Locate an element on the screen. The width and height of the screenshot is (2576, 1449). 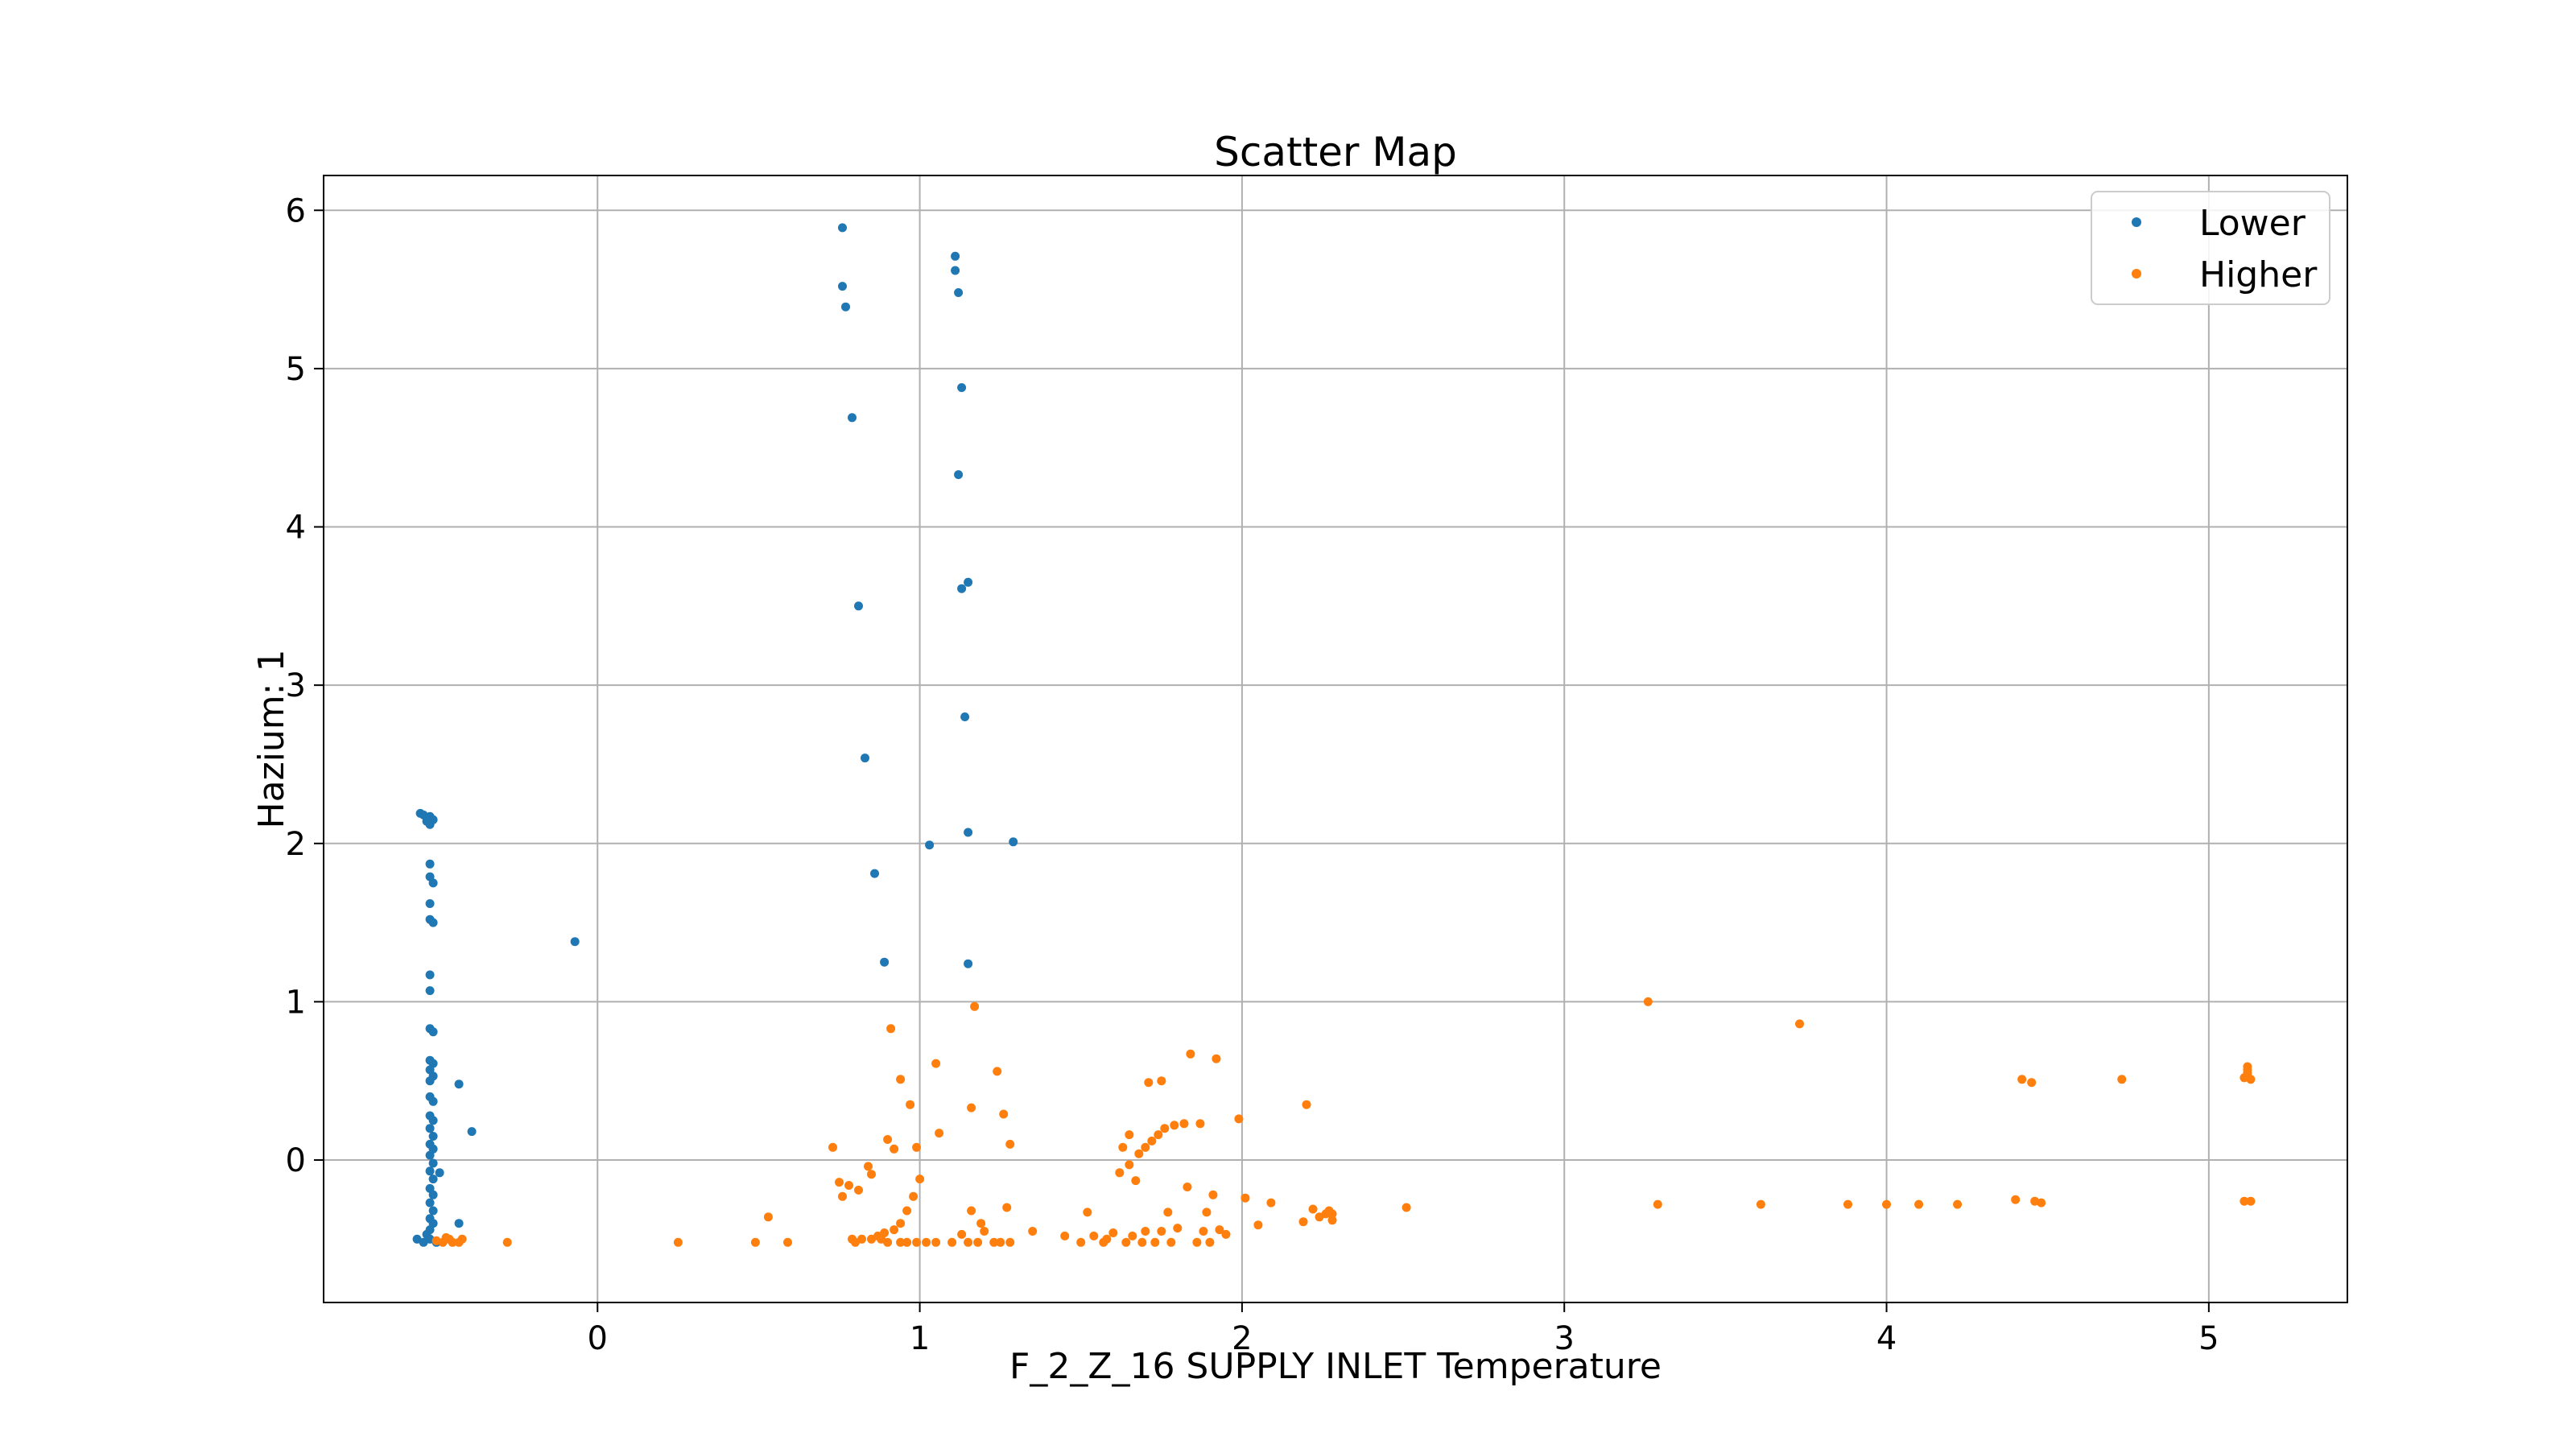
legend-marker is located at coordinates (2136, 222).